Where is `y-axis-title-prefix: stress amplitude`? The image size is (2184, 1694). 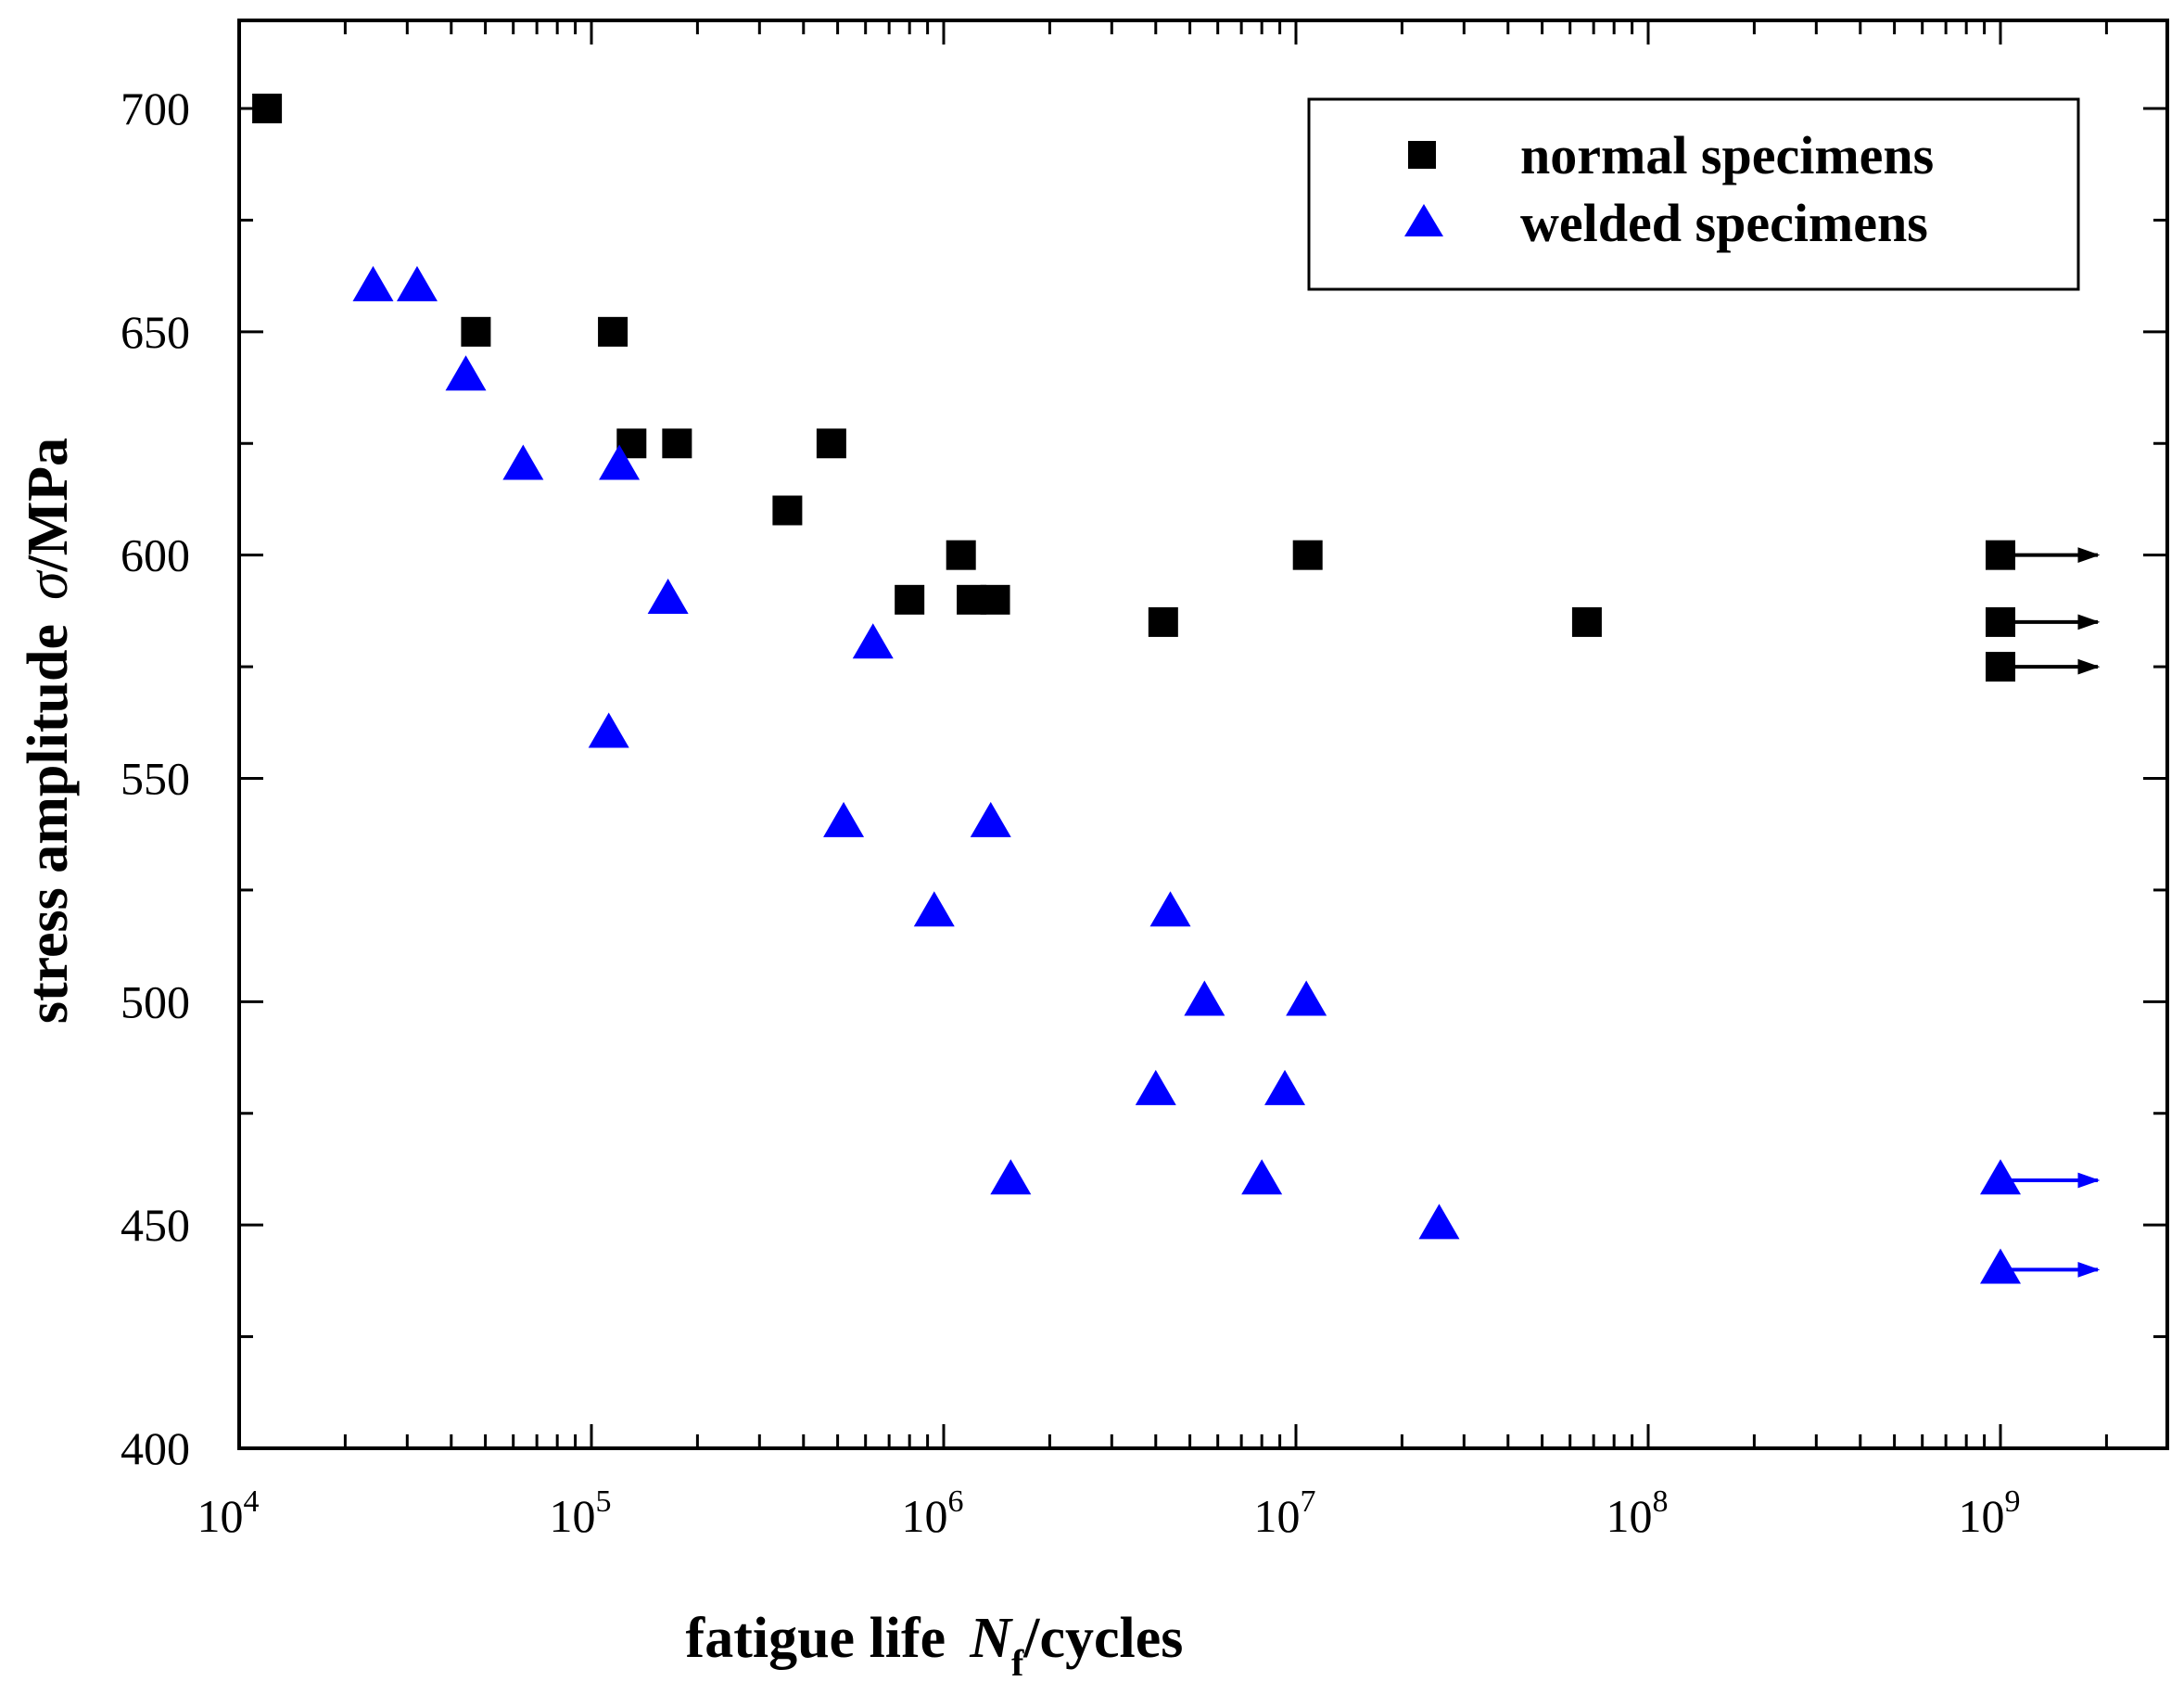
y-axis-title-prefix: stress amplitude is located at coordinates (48, 824).